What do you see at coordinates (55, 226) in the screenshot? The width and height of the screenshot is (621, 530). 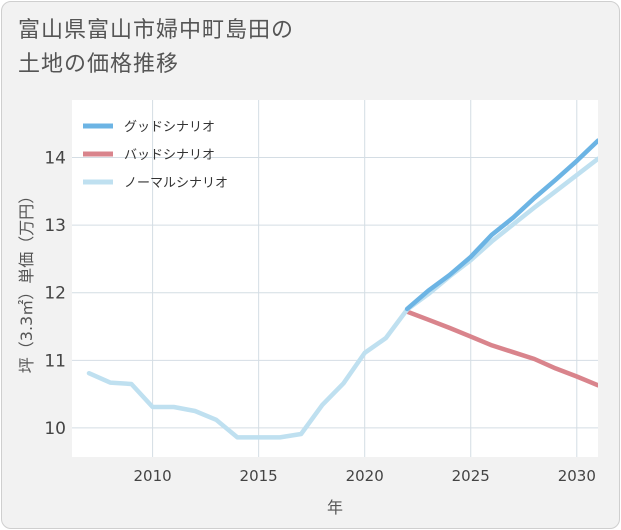 I see `y-tick-label: 13` at bounding box center [55, 226].